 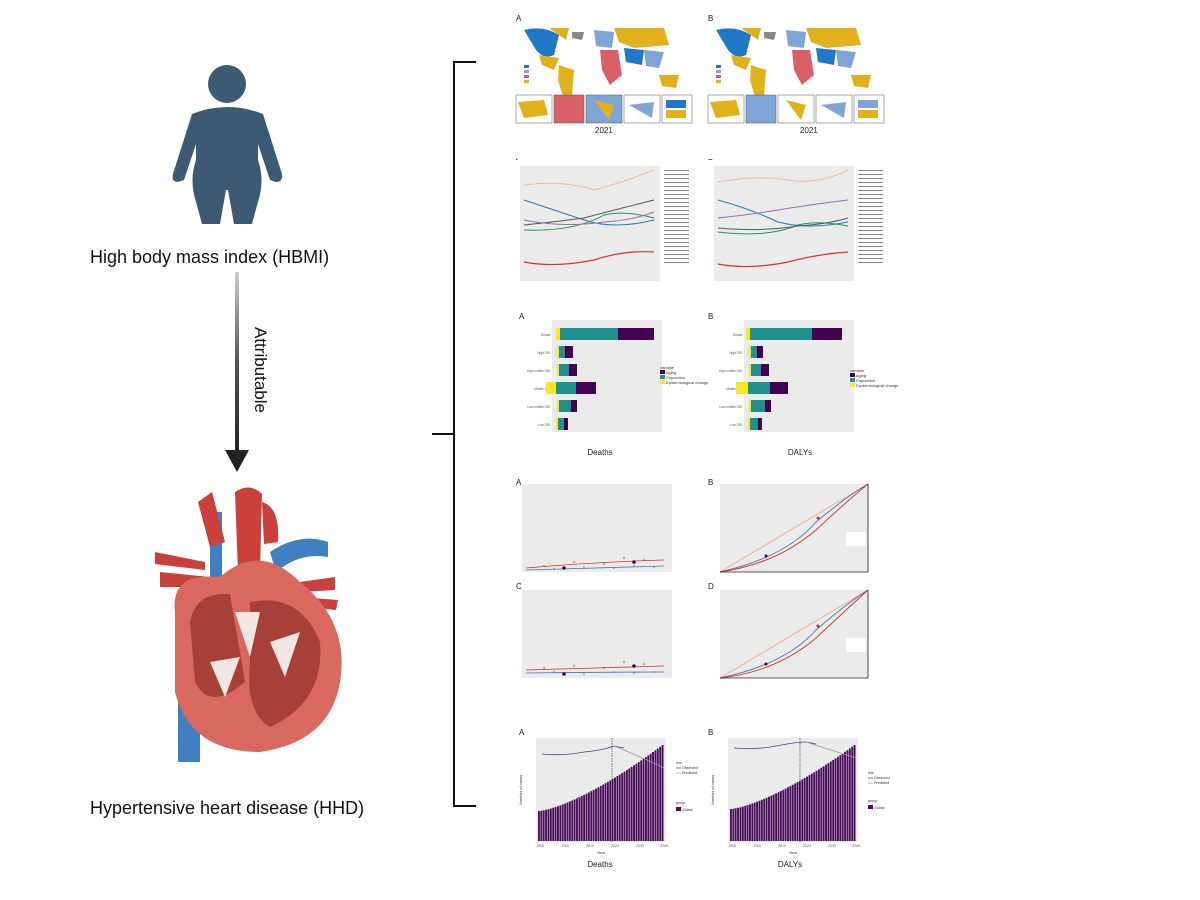 What do you see at coordinates (711, 732) in the screenshot?
I see `proj-label-b: B` at bounding box center [711, 732].